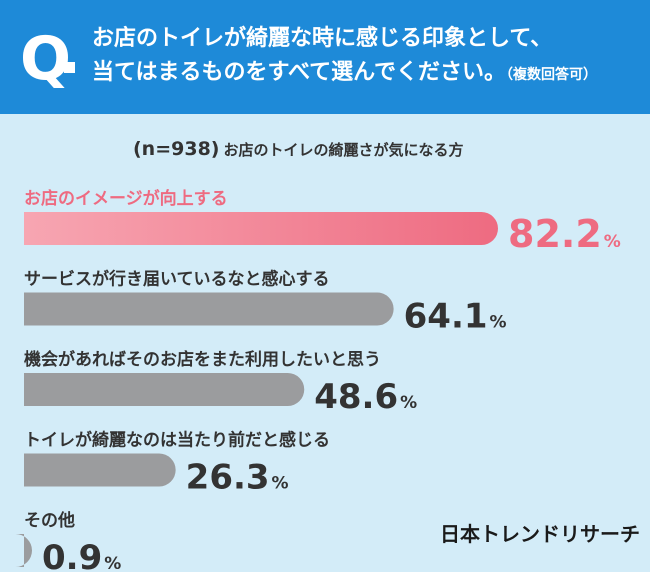 This screenshot has height=572, width=650. I want to click on question-line-1: お店のトイレが綺麗な時に感じる印象として、, so click(322, 38).